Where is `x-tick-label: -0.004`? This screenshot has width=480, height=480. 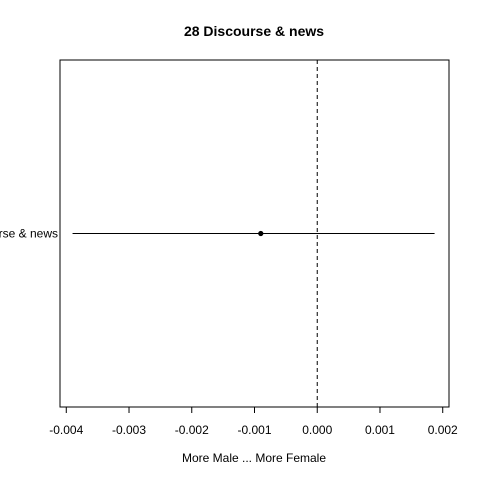
x-tick-label: -0.004 is located at coordinates (66, 430).